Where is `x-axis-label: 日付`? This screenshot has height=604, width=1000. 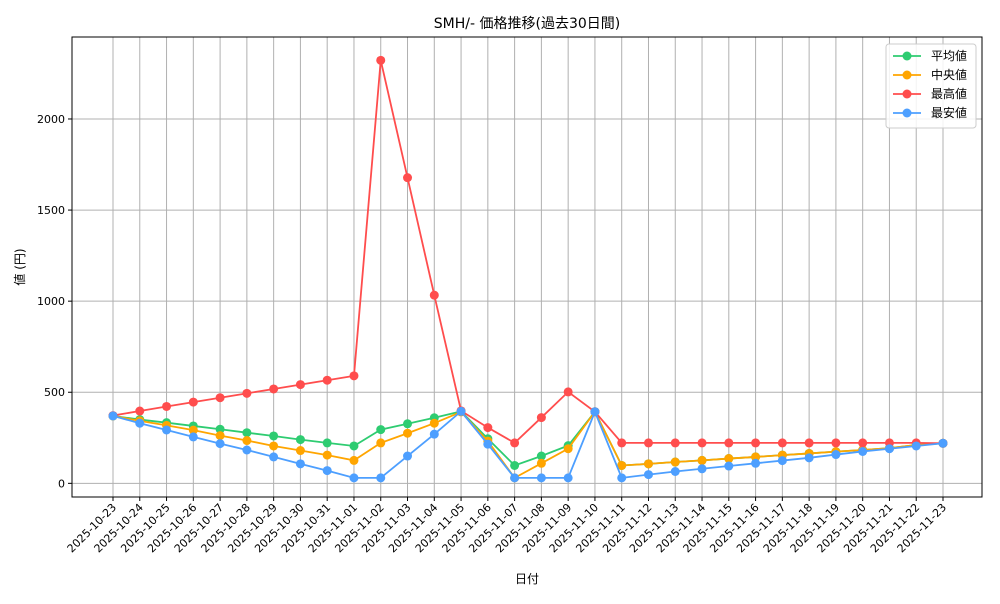 x-axis-label: 日付 is located at coordinates (527, 579).